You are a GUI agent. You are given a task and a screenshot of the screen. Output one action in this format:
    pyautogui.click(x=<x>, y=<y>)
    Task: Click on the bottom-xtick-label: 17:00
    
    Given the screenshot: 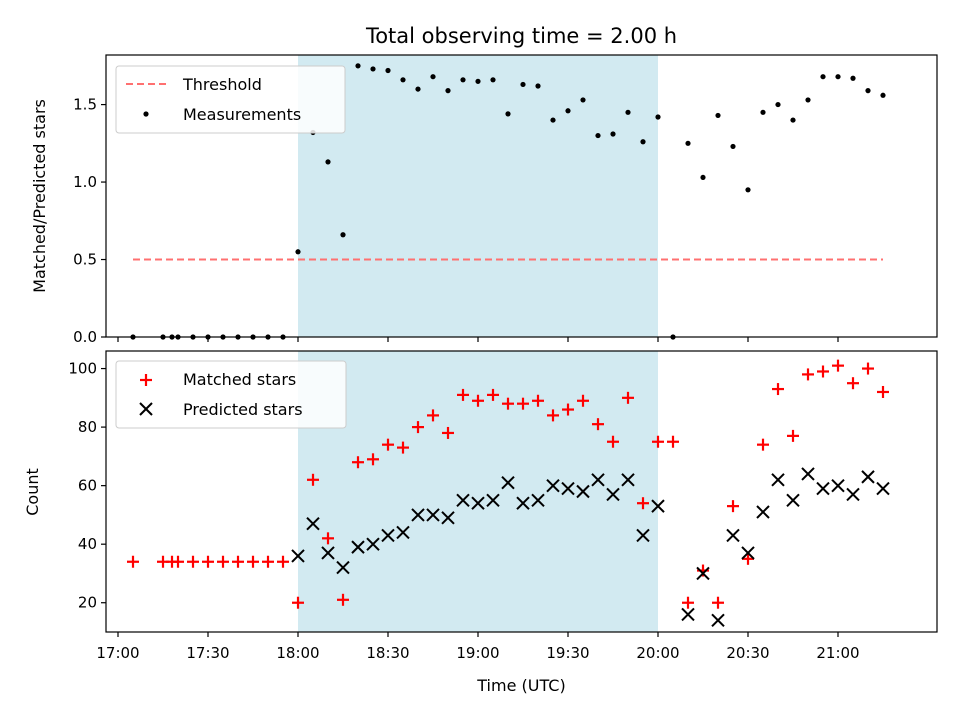 What is the action you would take?
    pyautogui.click(x=117, y=653)
    